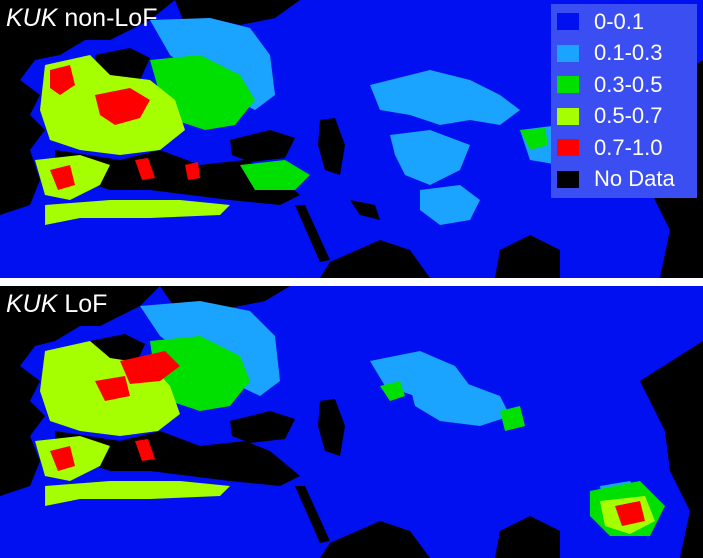 This screenshot has width=703, height=558. I want to click on legend-label: 0.5-0.7, so click(628, 116).